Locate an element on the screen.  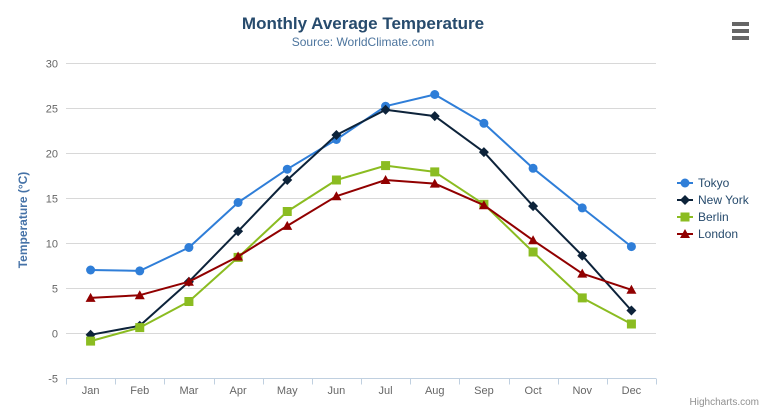
legend-item-label: New York is located at coordinates (724, 200).